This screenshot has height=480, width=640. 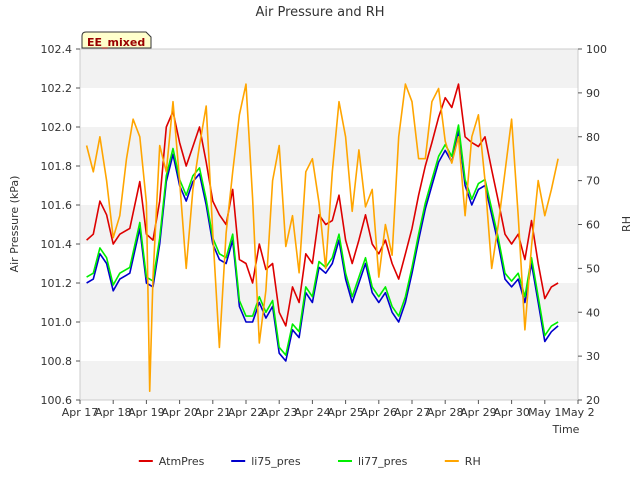 What do you see at coordinates (57, 361) in the screenshot?
I see `y-tick-label: 100.8` at bounding box center [57, 361].